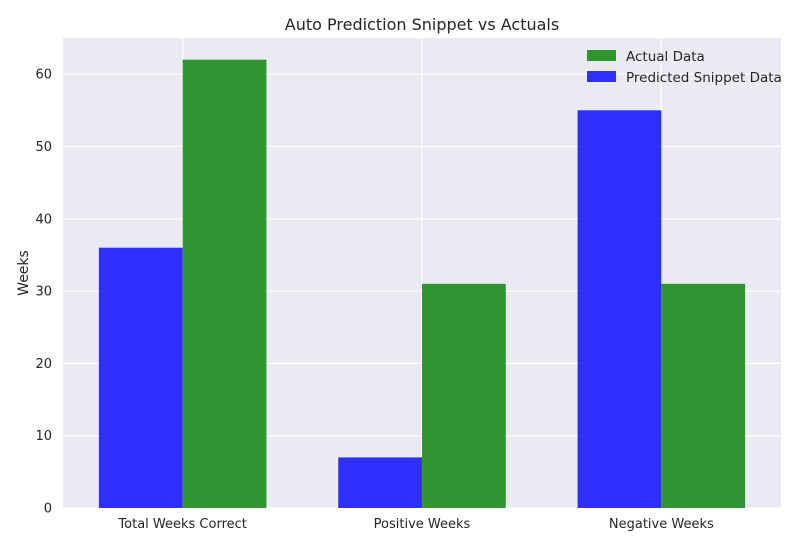 This screenshot has width=800, height=550. What do you see at coordinates (24, 273) in the screenshot?
I see `y-axis-label: Weeks` at bounding box center [24, 273].